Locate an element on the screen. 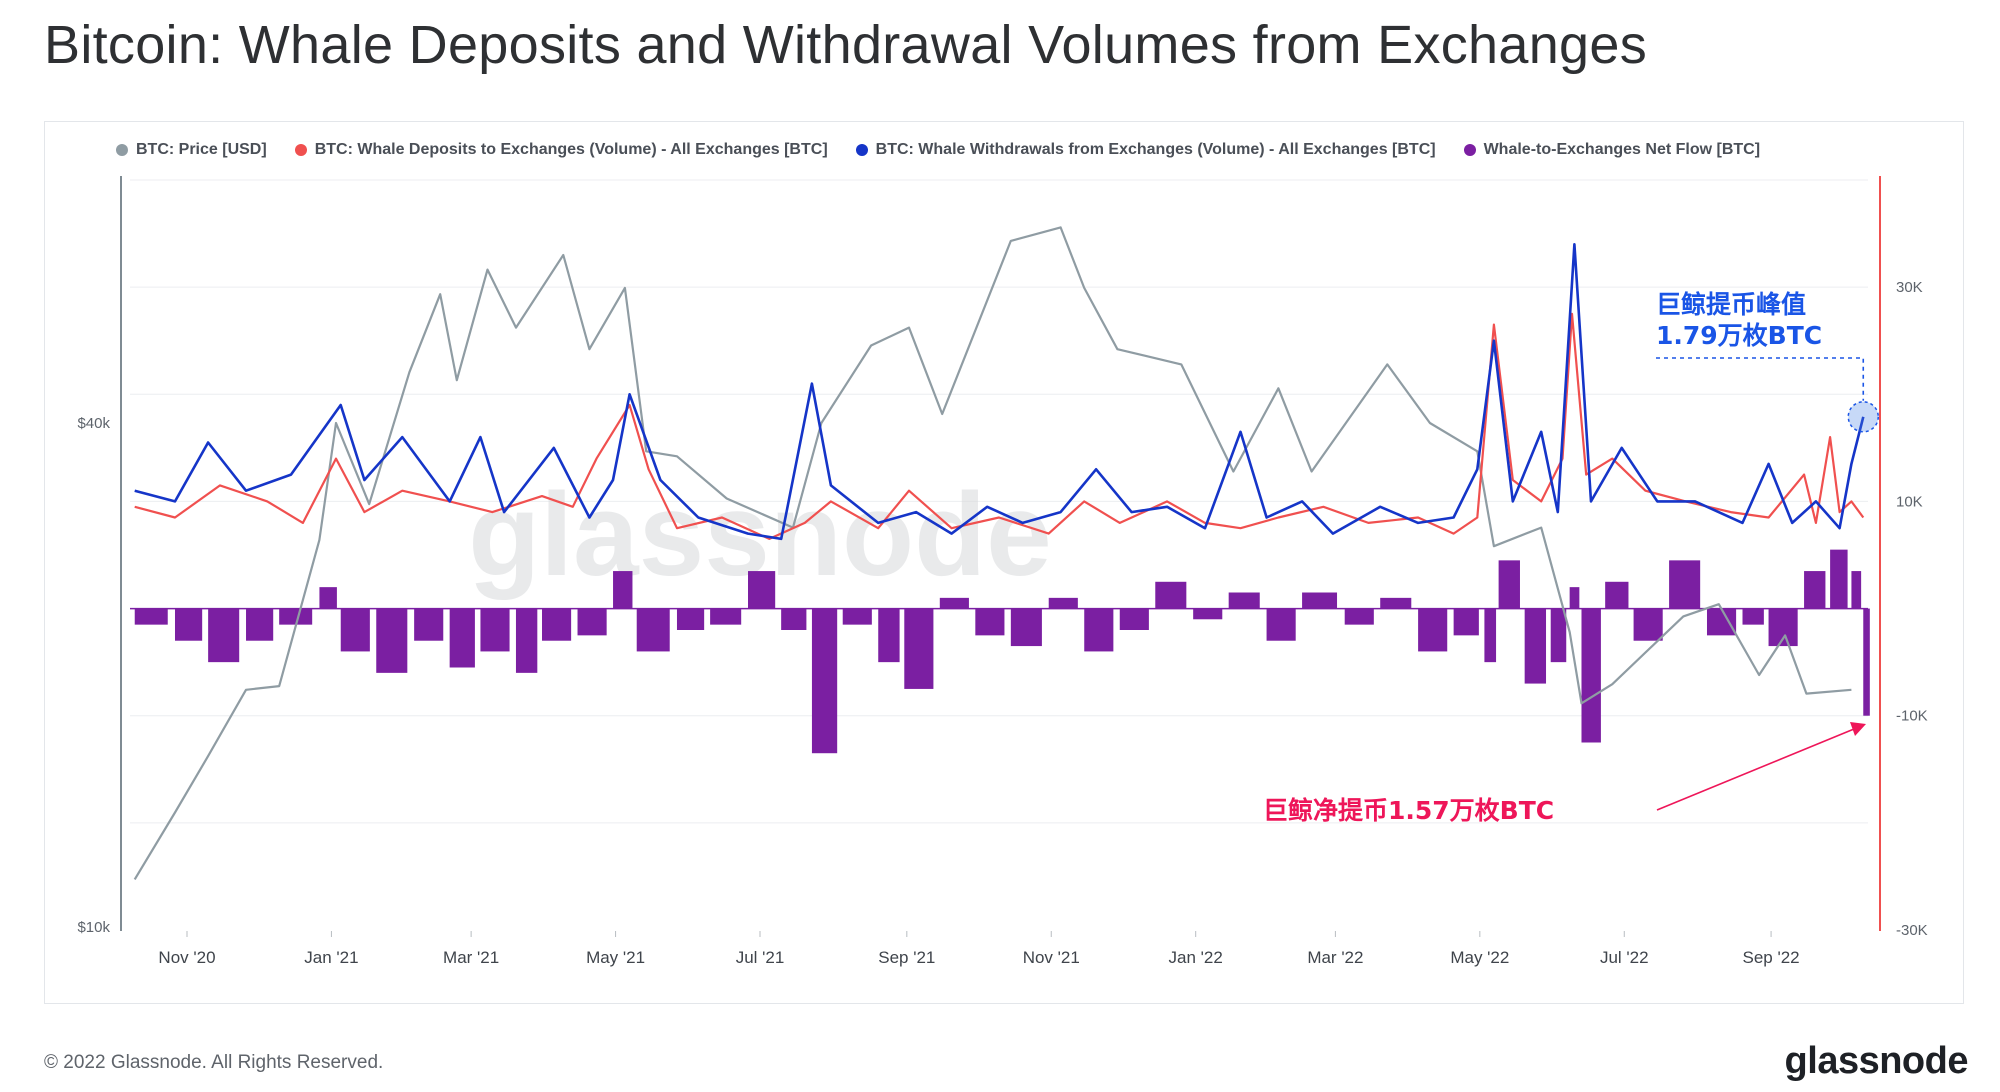 The image size is (2000, 1092). x-tick-label: Jan '21 is located at coordinates (331, 957).